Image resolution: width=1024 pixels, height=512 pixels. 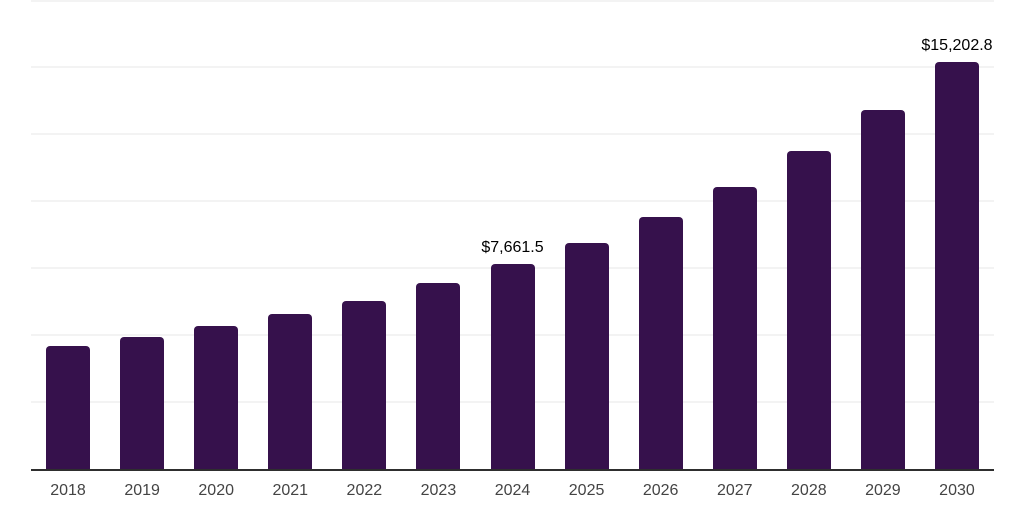 I want to click on bar-2020, so click(x=216, y=397).